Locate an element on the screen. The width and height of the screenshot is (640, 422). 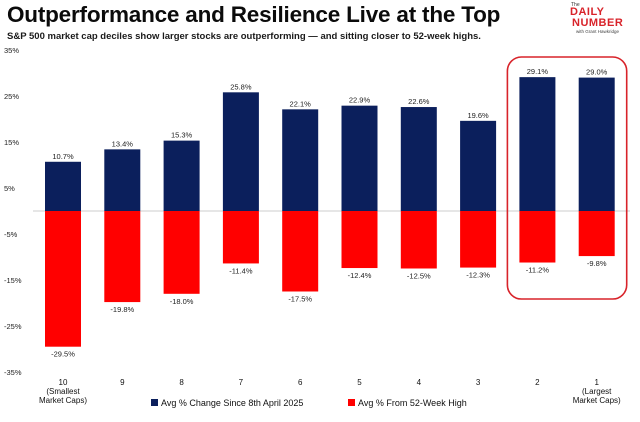
logo-daily: DAILY is located at coordinates (587, 12).